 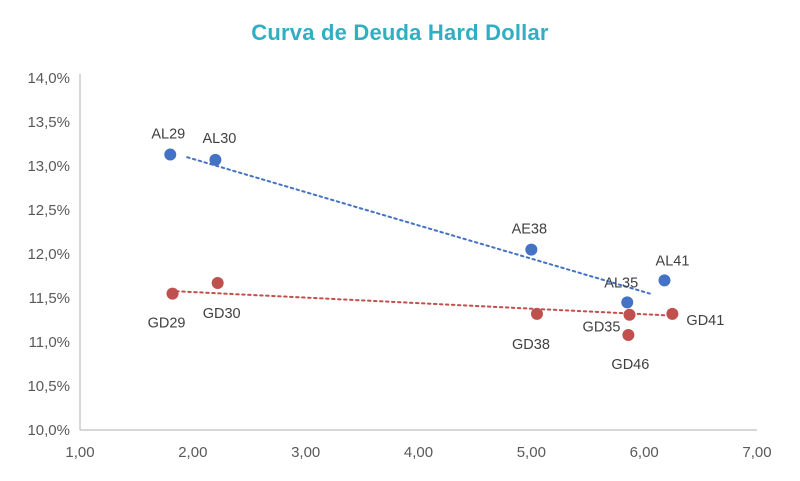 I want to click on x-tick-label: 3,00, so click(x=305, y=452).